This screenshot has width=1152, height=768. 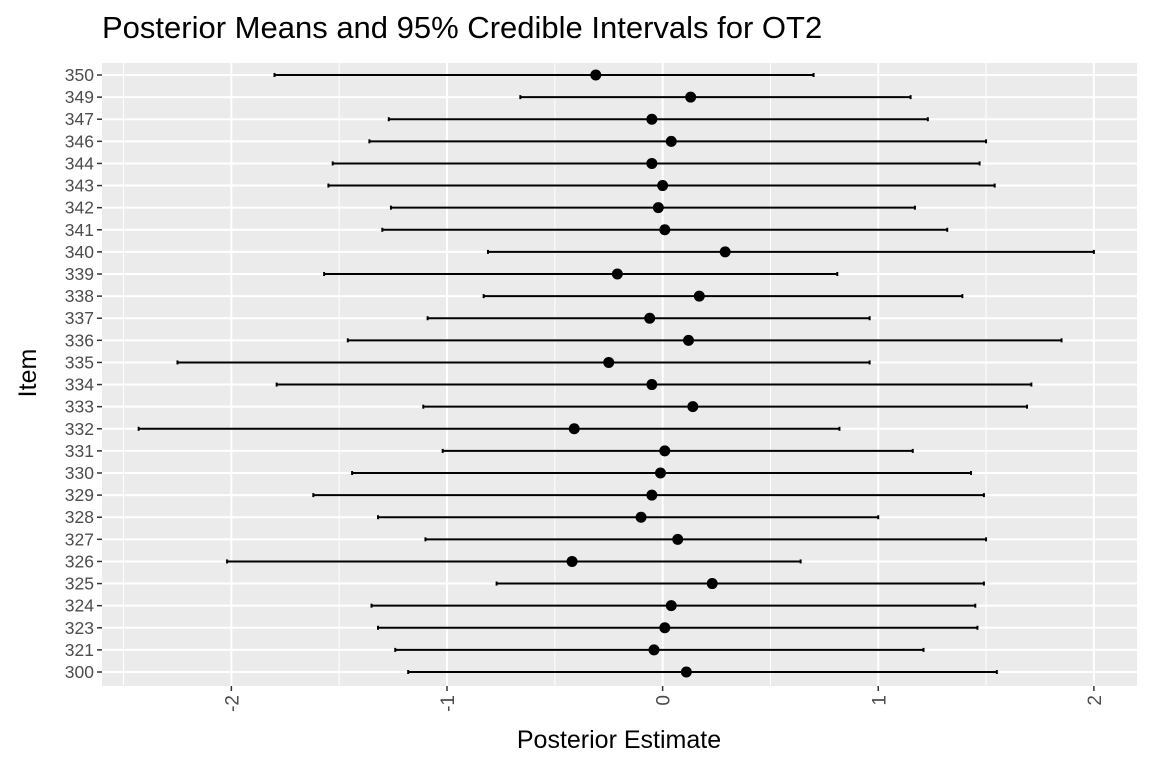 I want to click on x-axis: -2 -1 0 1 2, so click(x=664, y=699).